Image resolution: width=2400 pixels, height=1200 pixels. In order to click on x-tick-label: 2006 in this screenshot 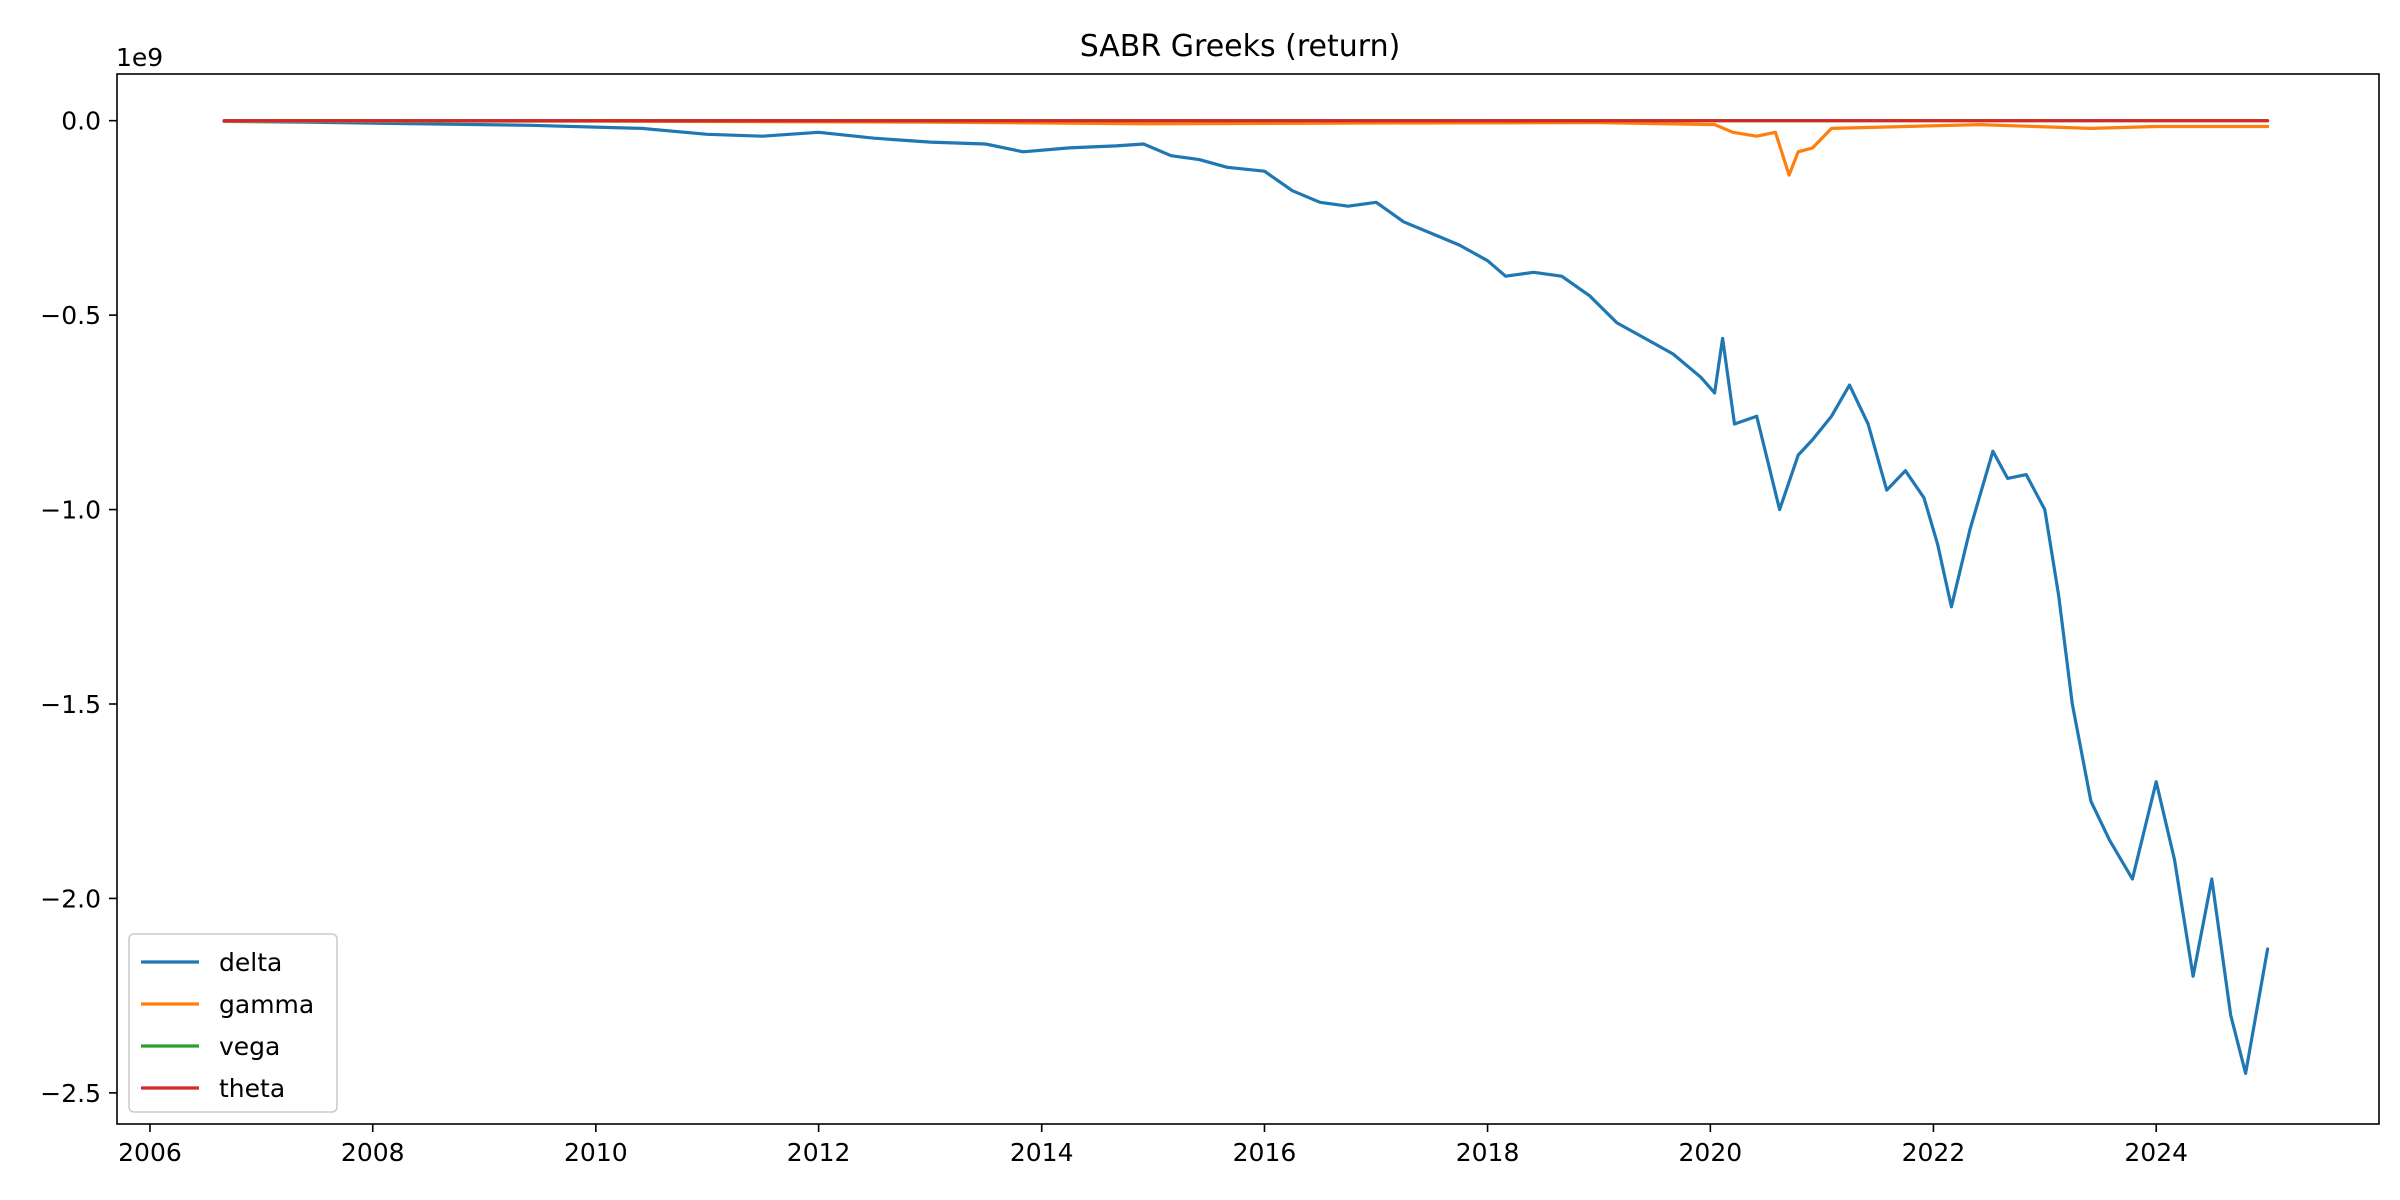, I will do `click(150, 1152)`.